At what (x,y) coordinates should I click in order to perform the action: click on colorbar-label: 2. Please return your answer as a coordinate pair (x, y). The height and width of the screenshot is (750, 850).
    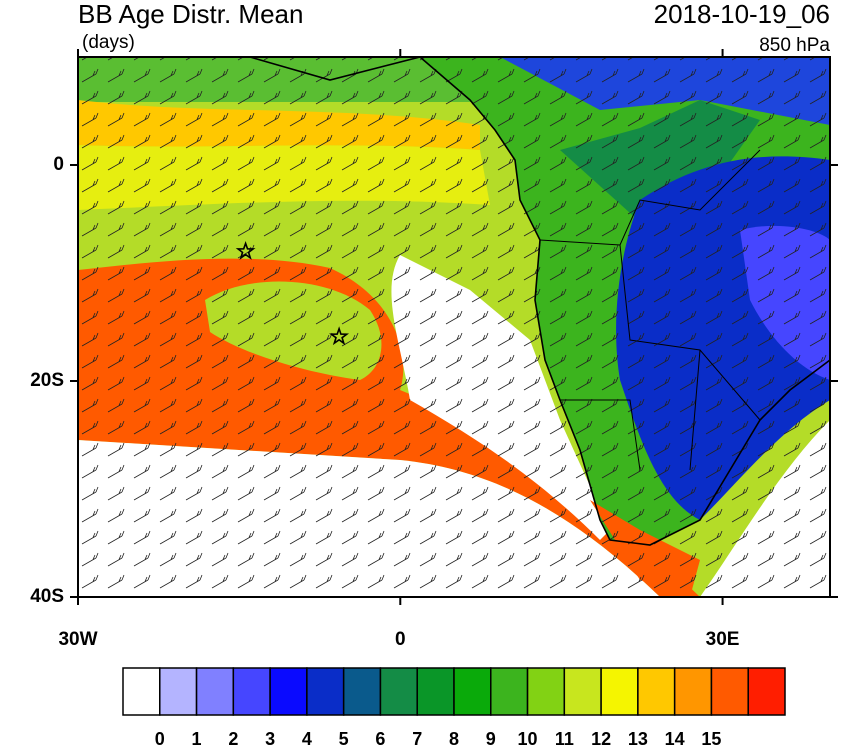
    Looking at the image, I should click on (233, 739).